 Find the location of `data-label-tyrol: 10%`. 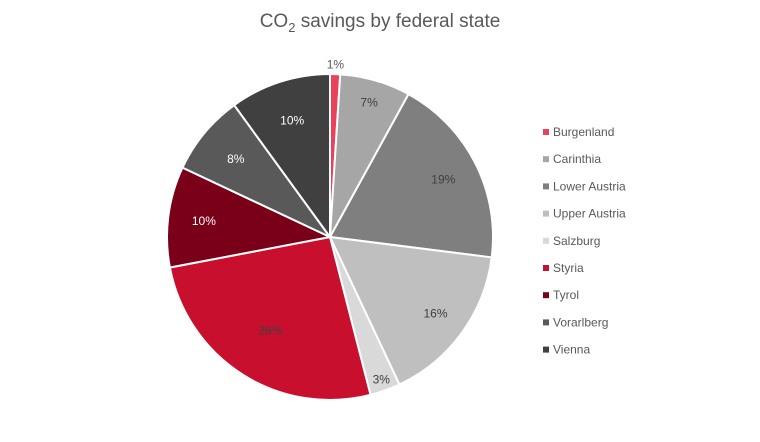

data-label-tyrol: 10% is located at coordinates (204, 221).